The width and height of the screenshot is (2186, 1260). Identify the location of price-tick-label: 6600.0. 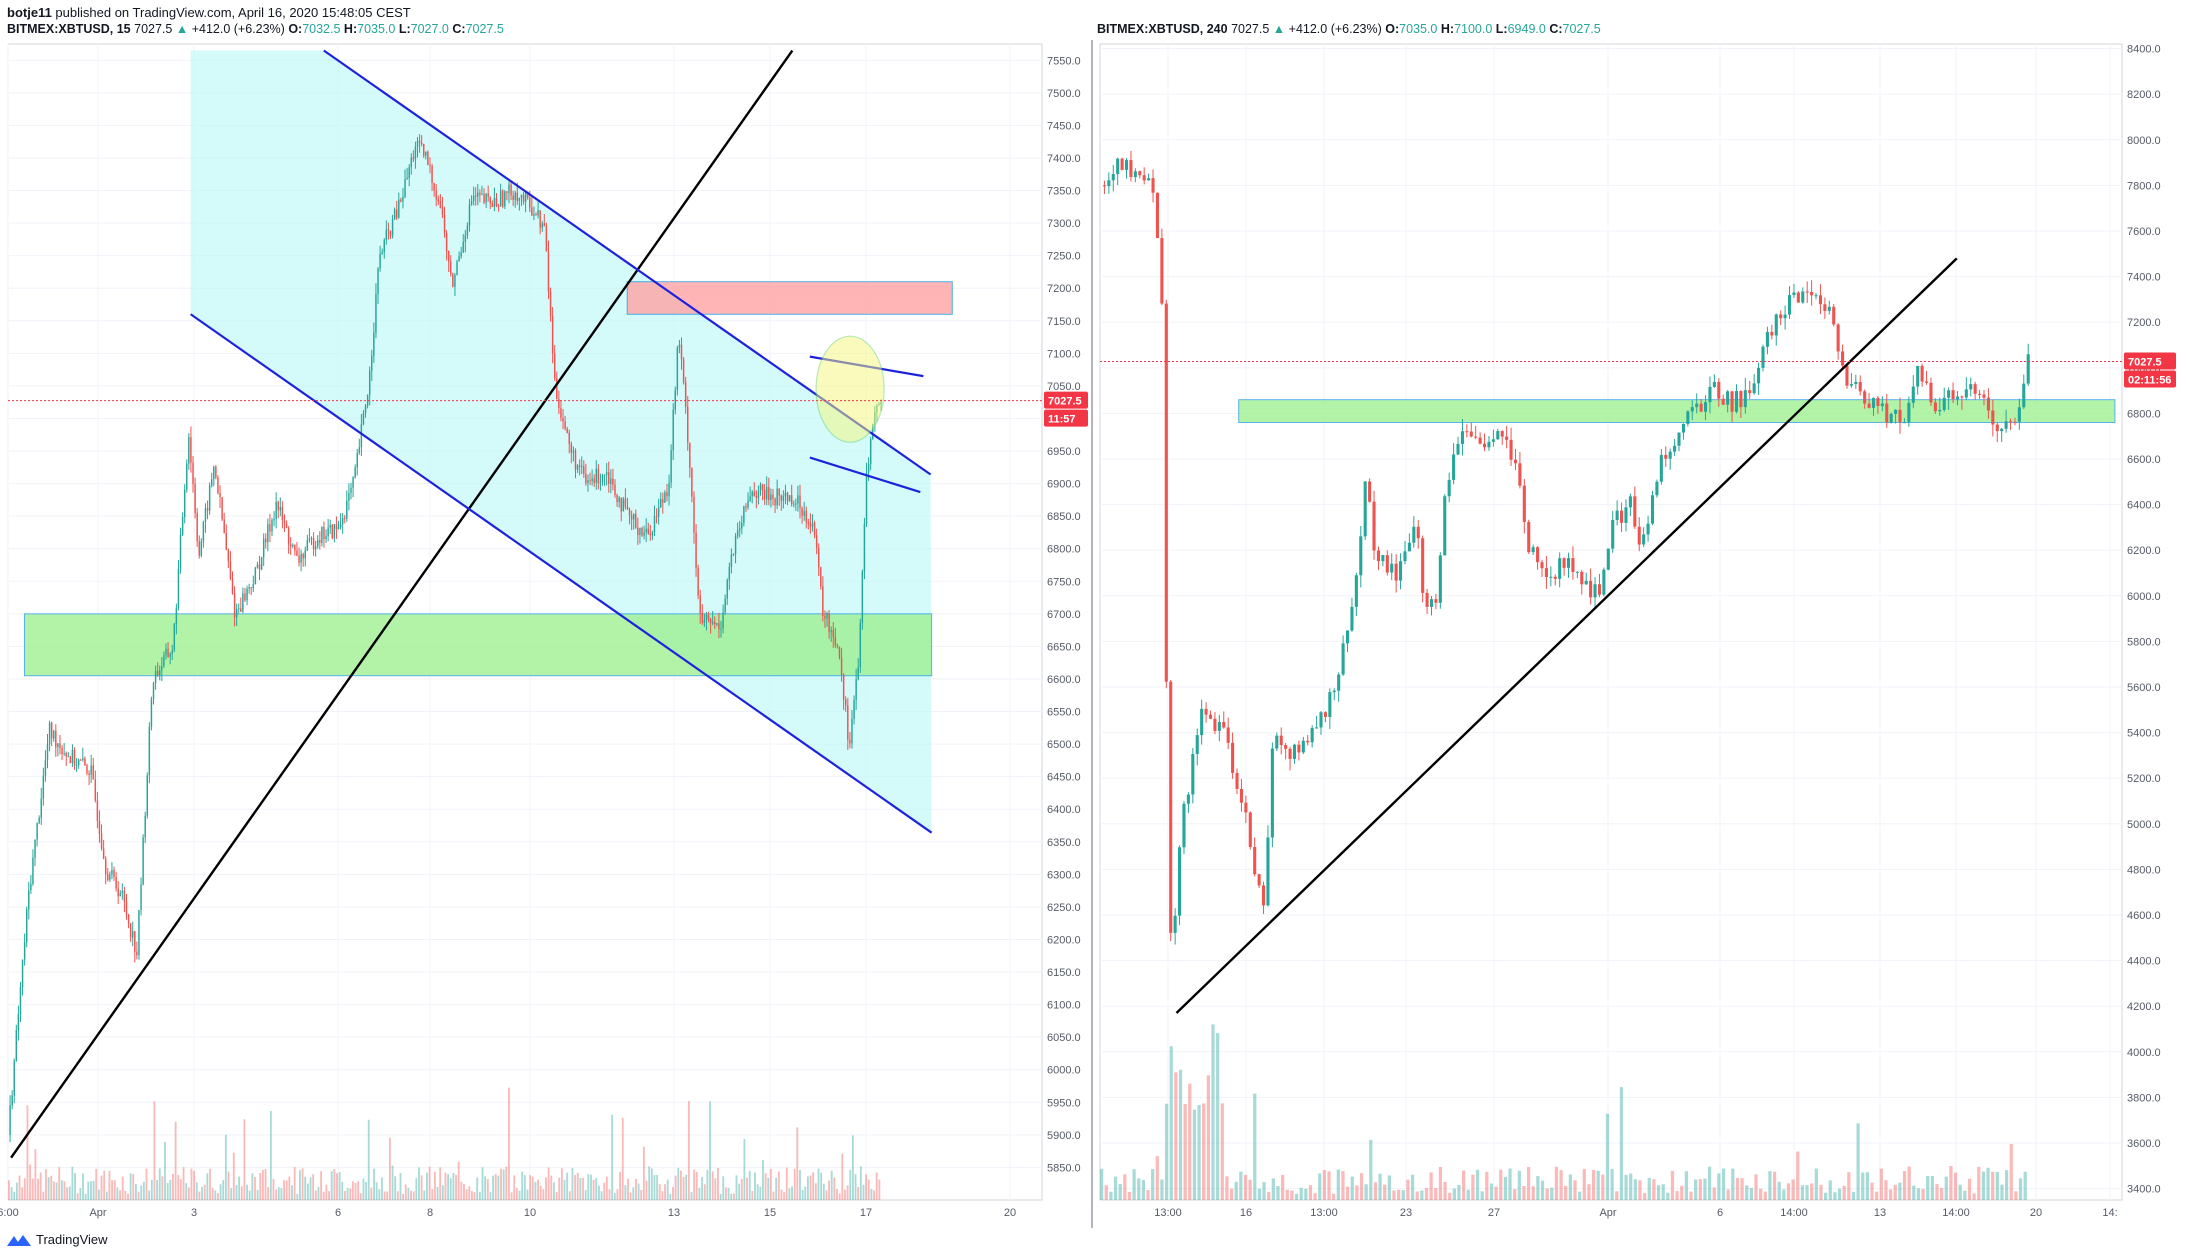
(1064, 680).